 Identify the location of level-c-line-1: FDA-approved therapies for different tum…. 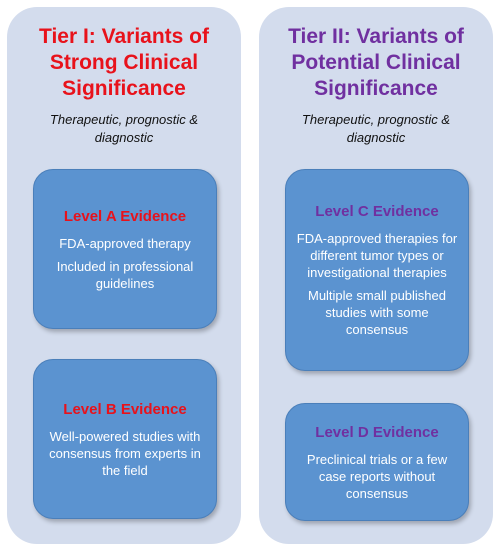
(377, 255).